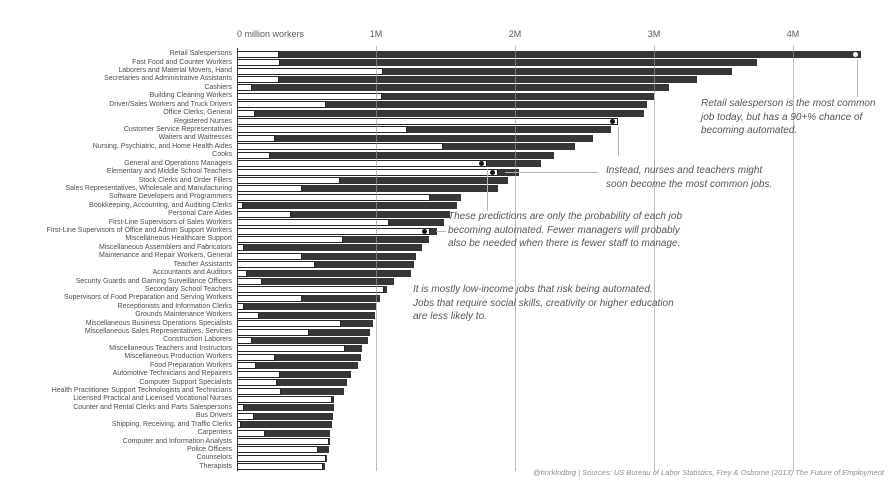 The height and width of the screenshot is (501, 890). Describe the element at coordinates (515, 34) in the screenshot. I see `x-axis-tick-label: 2M` at that location.